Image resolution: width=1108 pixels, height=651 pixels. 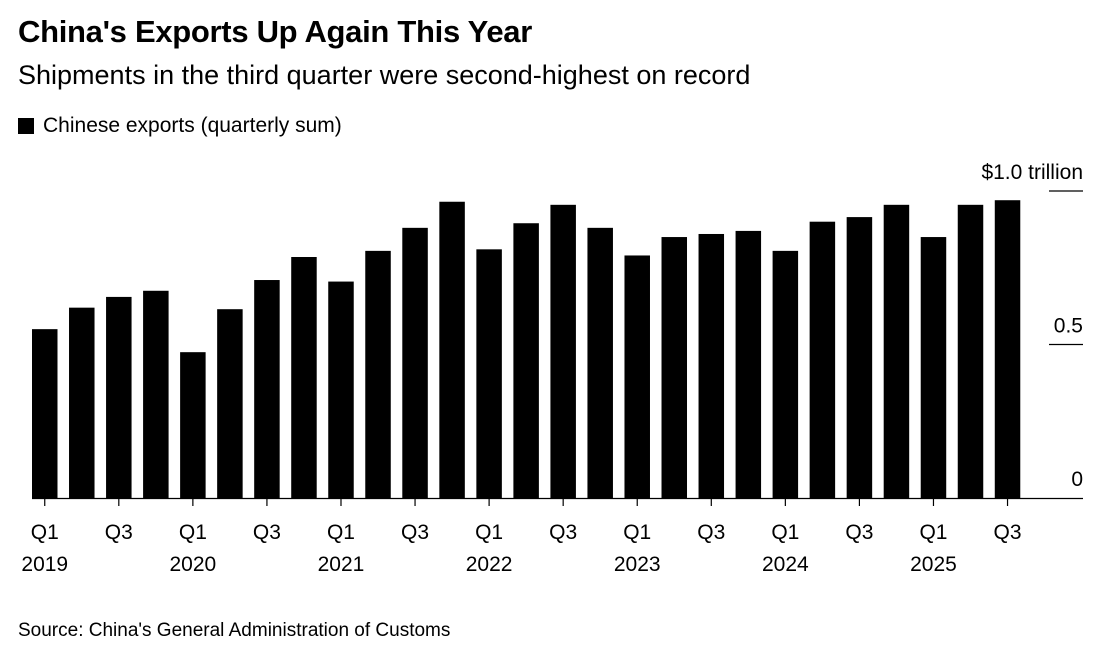 What do you see at coordinates (1077, 479) in the screenshot?
I see `y-tick-label: 0` at bounding box center [1077, 479].